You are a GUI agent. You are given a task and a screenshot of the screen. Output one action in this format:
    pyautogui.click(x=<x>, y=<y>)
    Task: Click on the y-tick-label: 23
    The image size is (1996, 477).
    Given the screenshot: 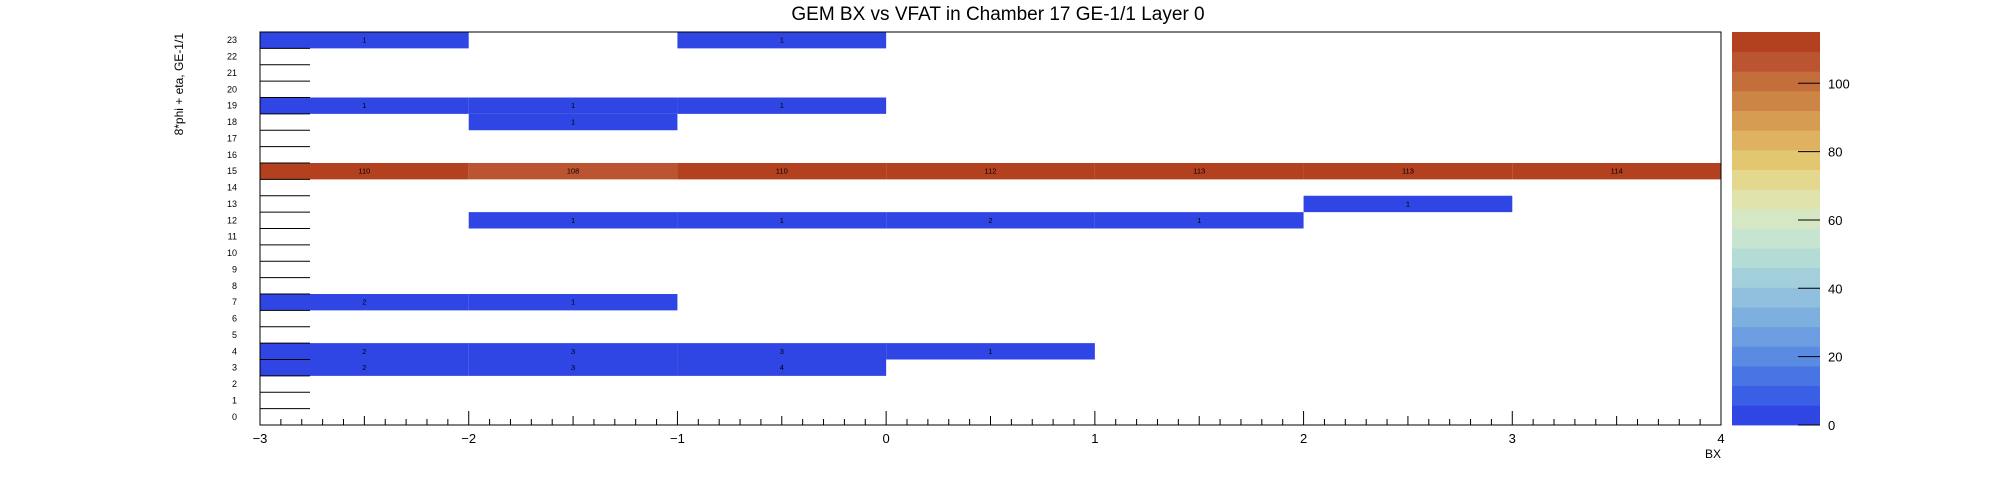 What is the action you would take?
    pyautogui.click(x=232, y=40)
    